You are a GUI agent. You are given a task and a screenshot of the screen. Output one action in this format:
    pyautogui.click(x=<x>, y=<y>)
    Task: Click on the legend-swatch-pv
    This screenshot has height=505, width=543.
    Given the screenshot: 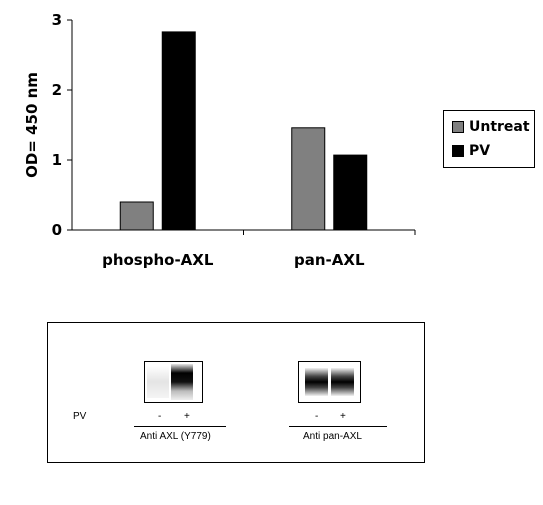 What is the action you would take?
    pyautogui.click(x=458, y=151)
    